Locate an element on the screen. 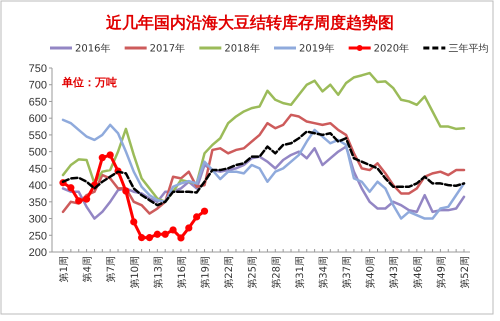 The height and width of the screenshot is (321, 500). y-tick-label: 650 is located at coordinates (37, 102).